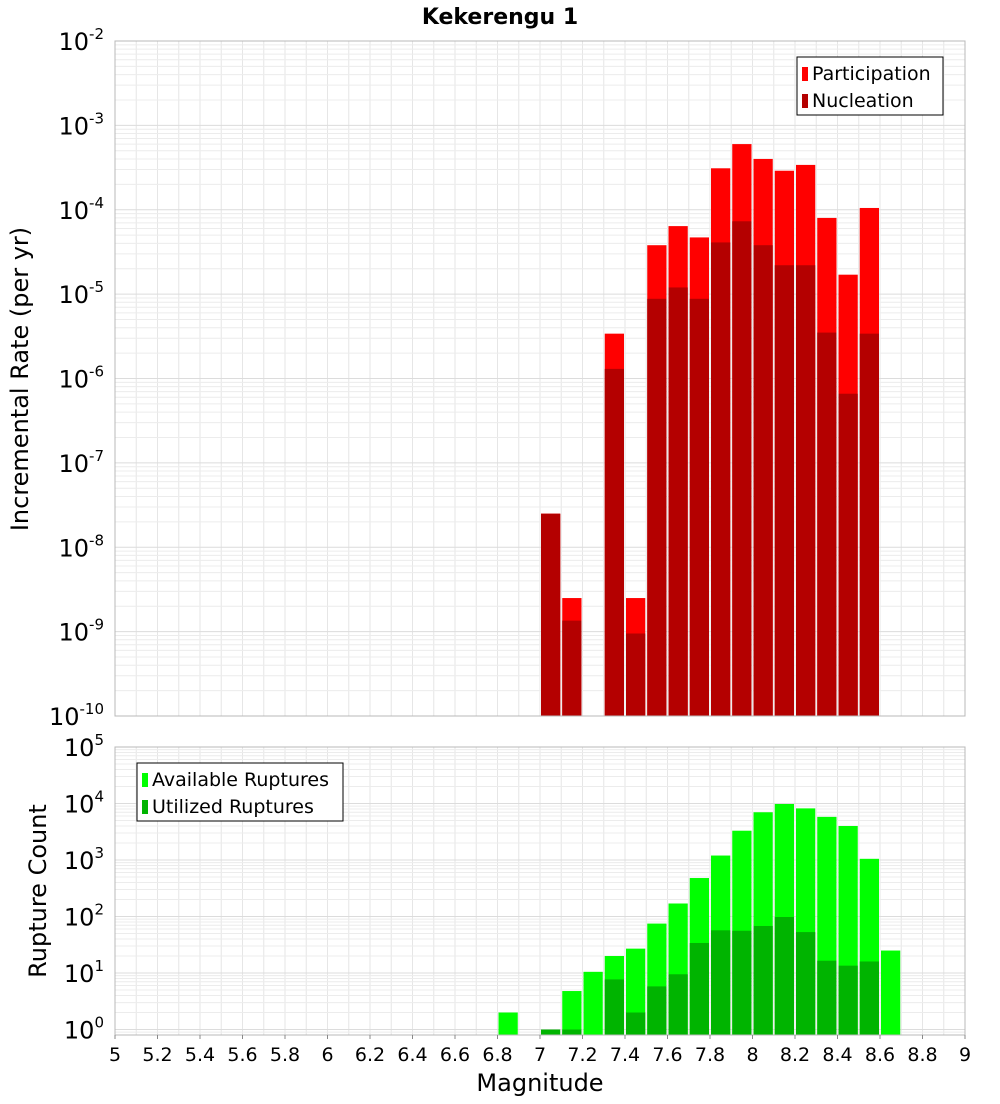 Image resolution: width=1000 pixels, height=1104 pixels. Describe the element at coordinates (871, 74) in the screenshot. I see `legend-label: Participation` at that location.